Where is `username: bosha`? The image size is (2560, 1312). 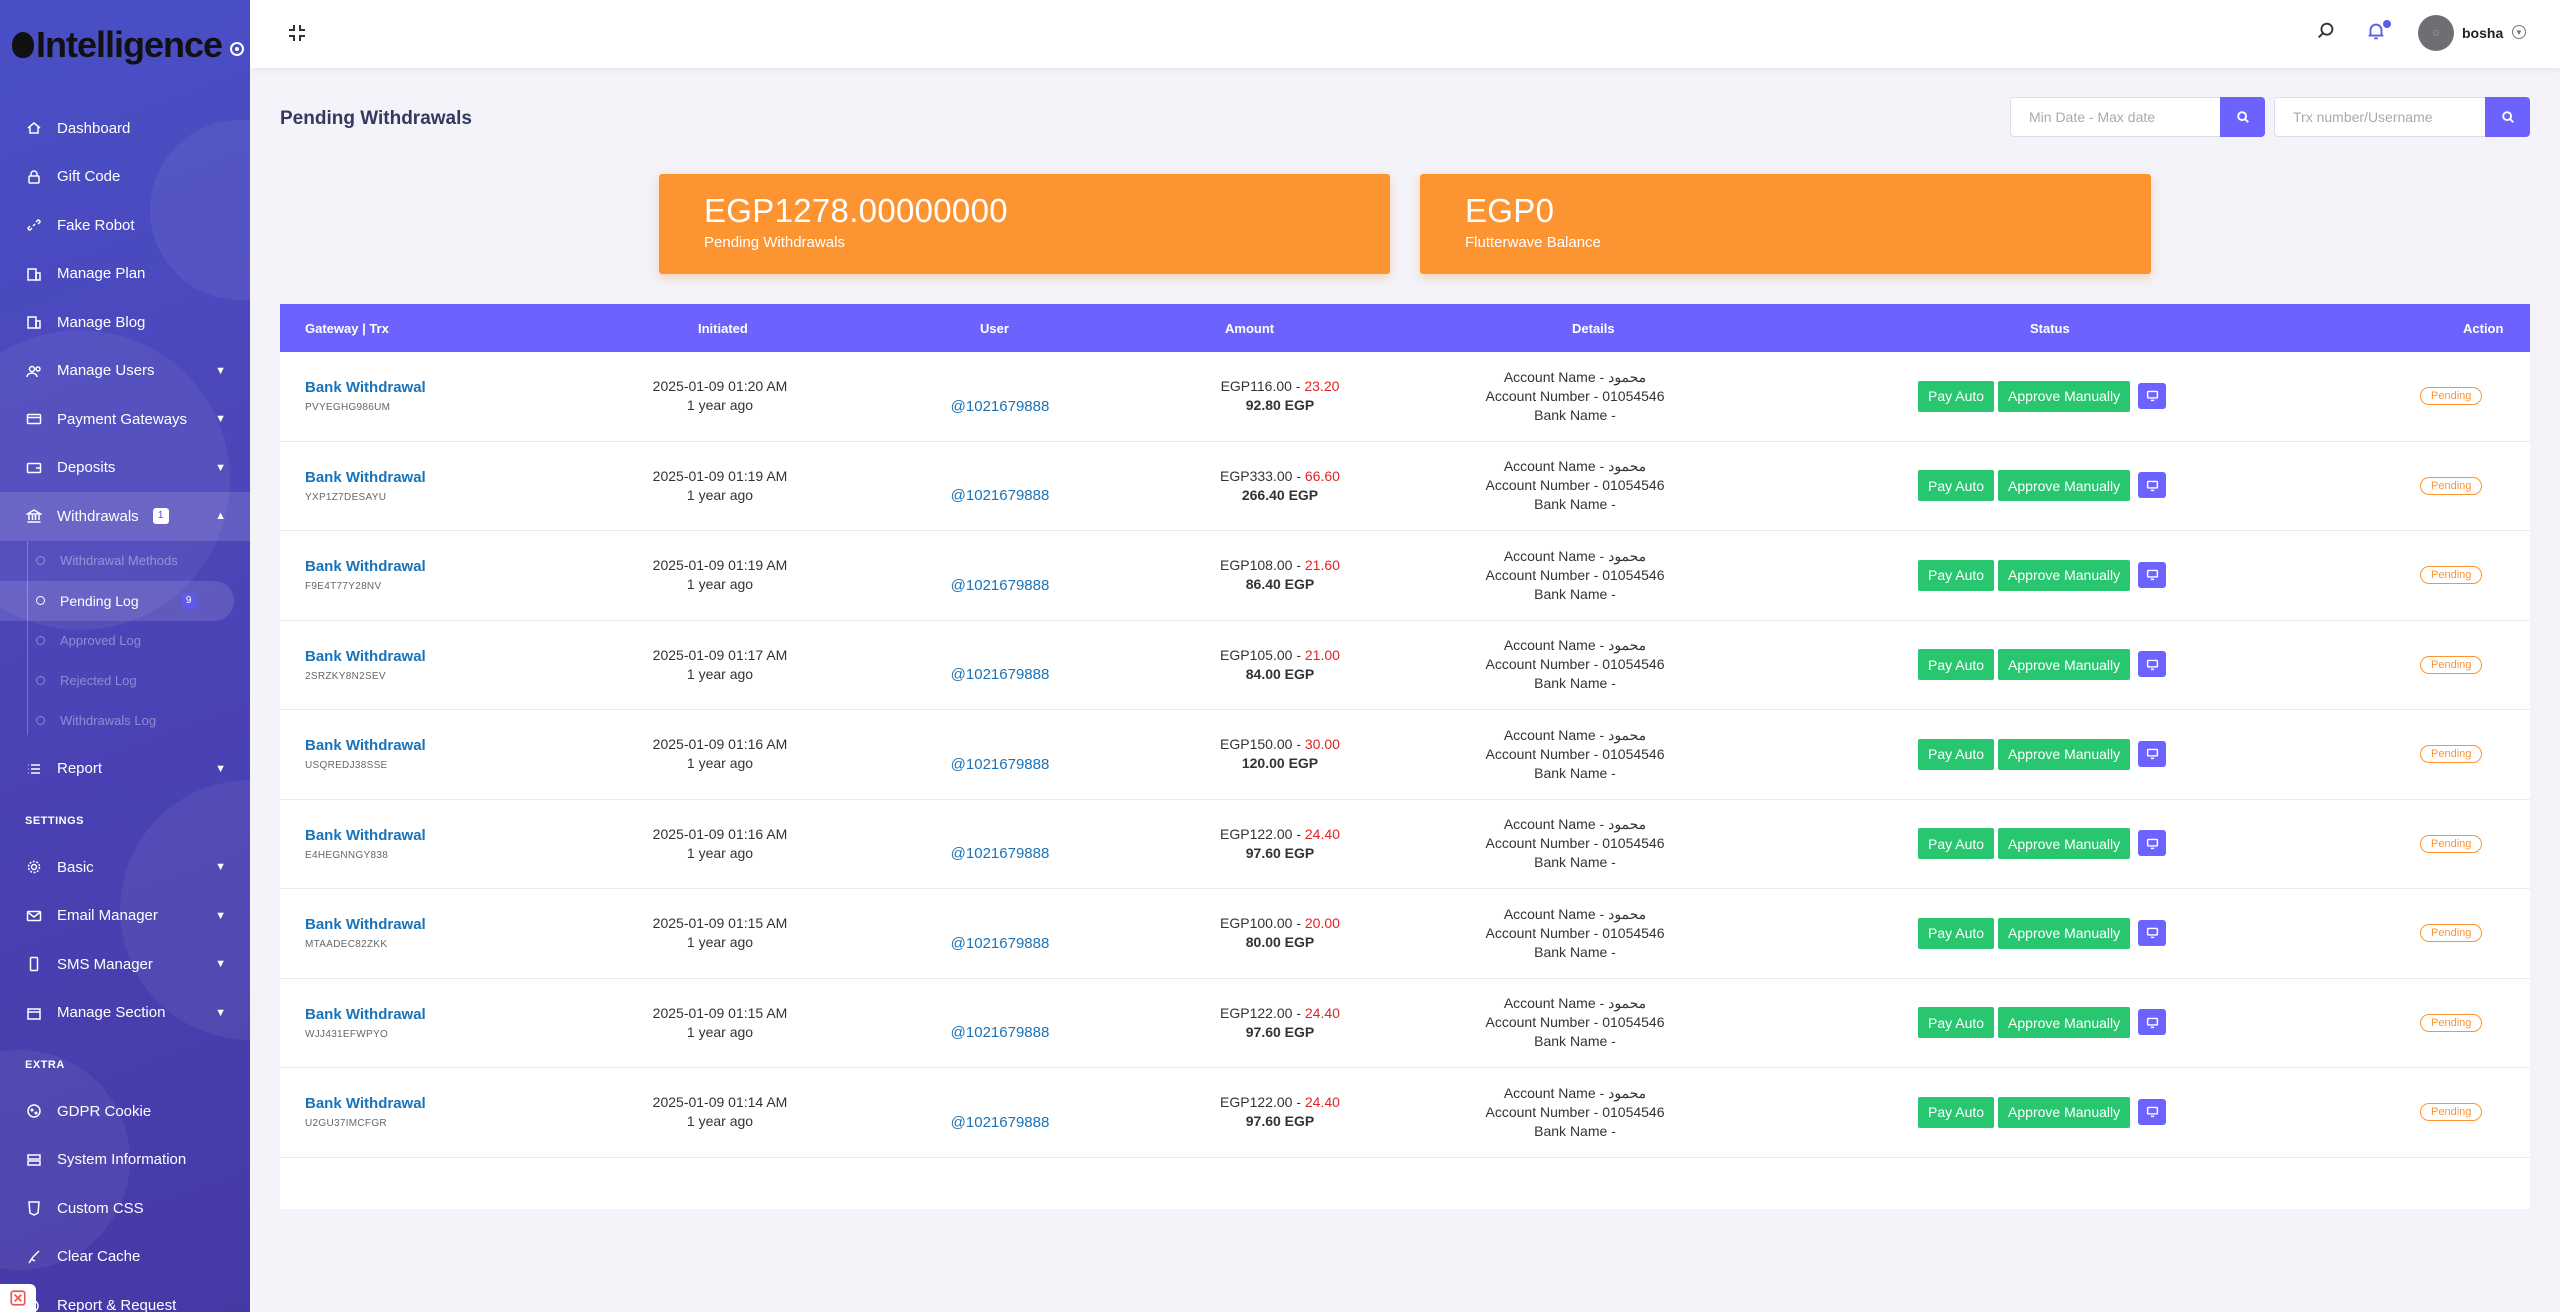
username: bosha is located at coordinates (2483, 33).